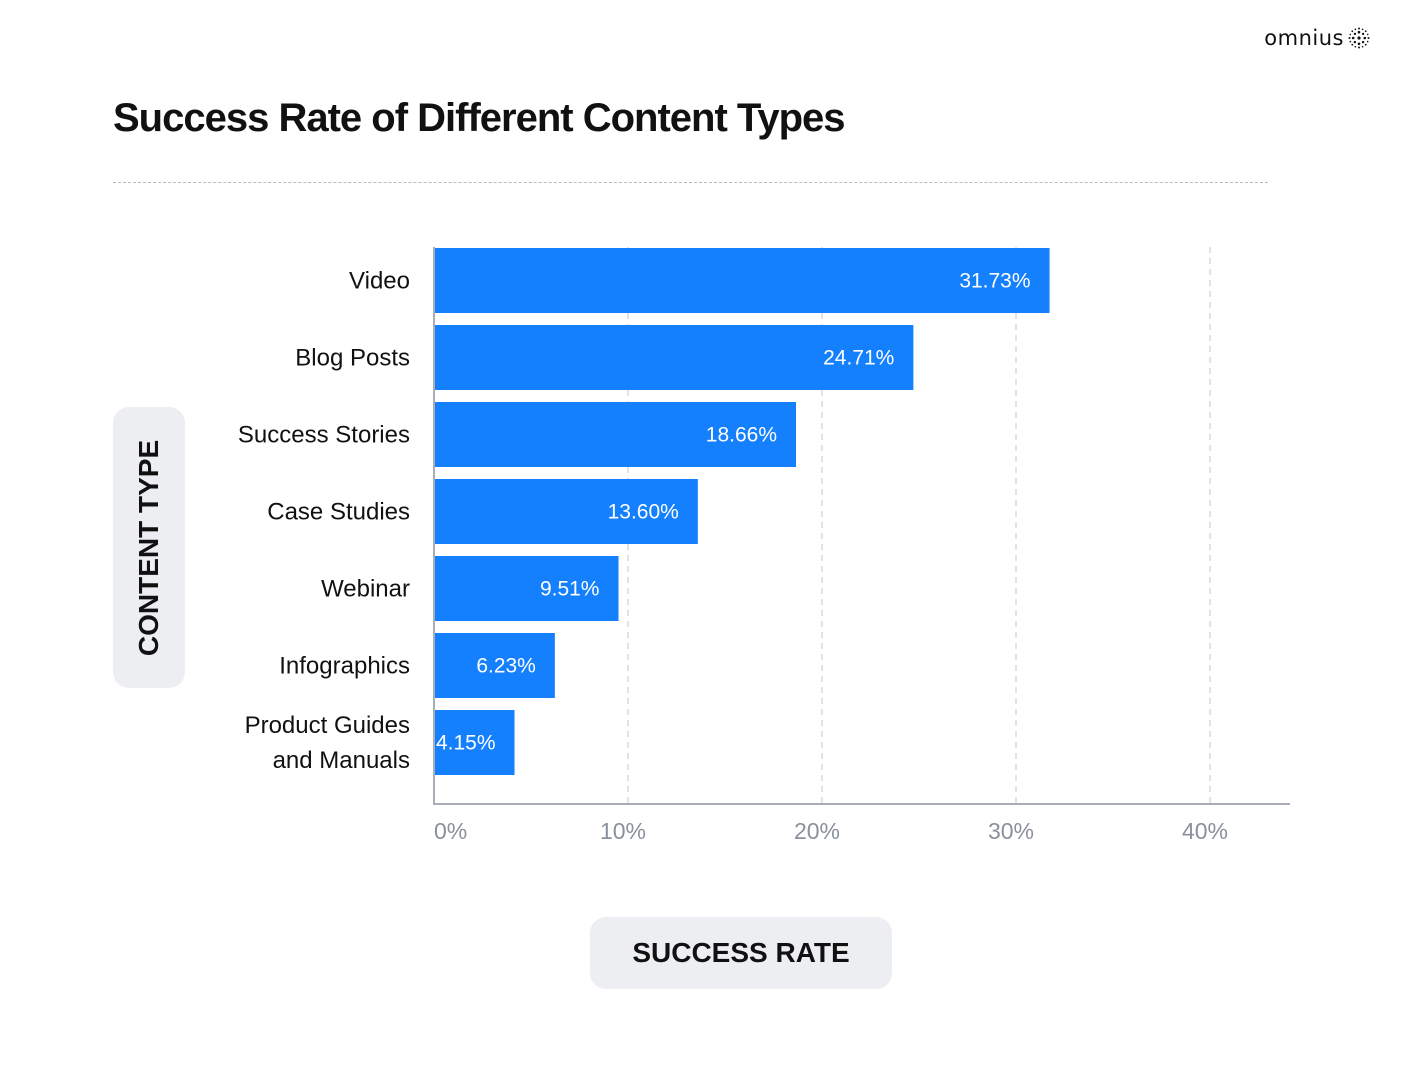  I want to click on category-label: Webinar, so click(365, 589).